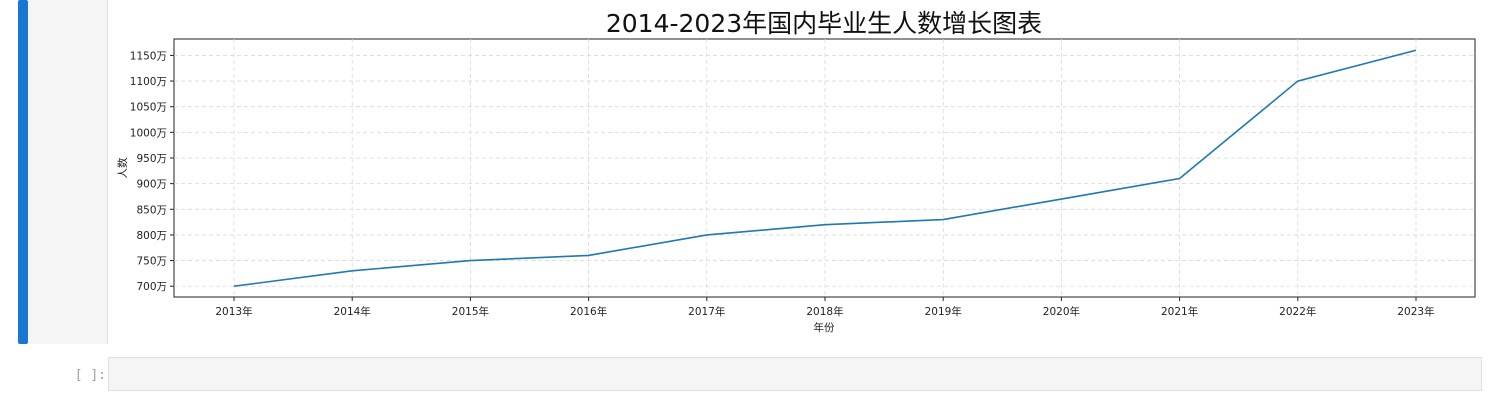 This screenshot has height=416, width=1490. I want to click on active-cell-indicator, so click(23, 172).